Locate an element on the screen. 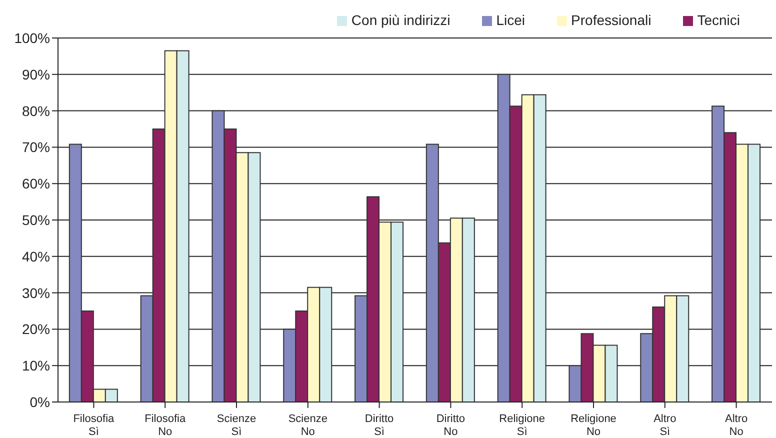  y-tick-label: 50% is located at coordinates (36, 220).